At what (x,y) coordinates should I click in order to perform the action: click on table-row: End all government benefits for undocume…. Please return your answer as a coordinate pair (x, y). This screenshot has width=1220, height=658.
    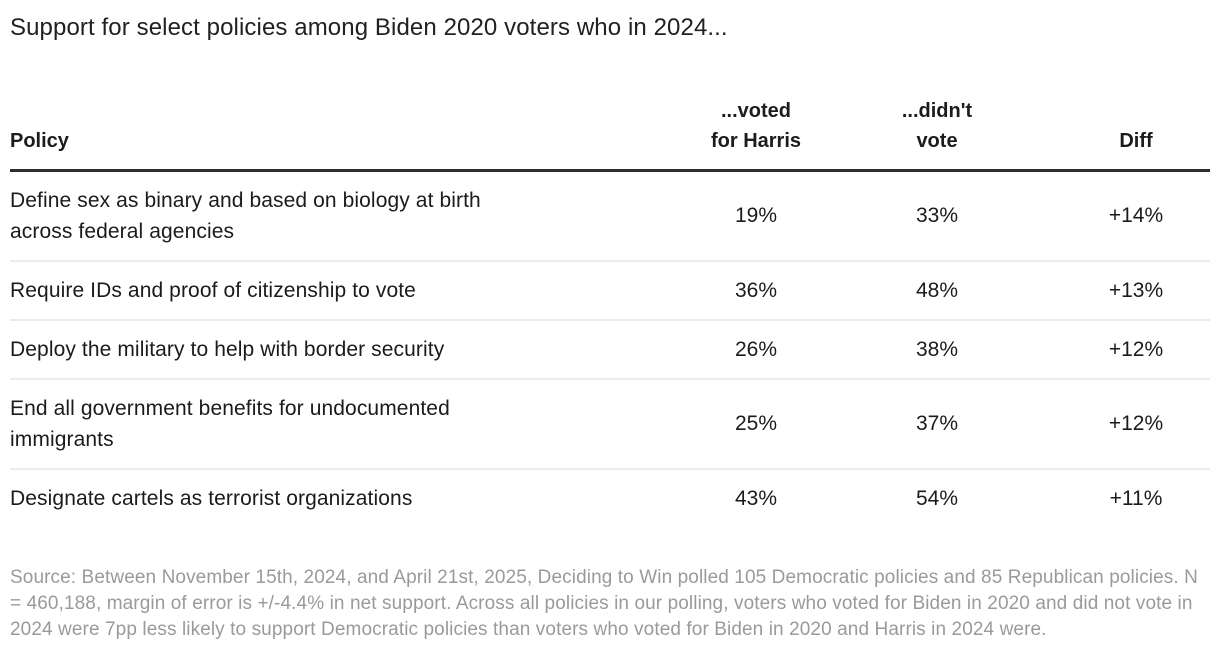
    Looking at the image, I should click on (610, 424).